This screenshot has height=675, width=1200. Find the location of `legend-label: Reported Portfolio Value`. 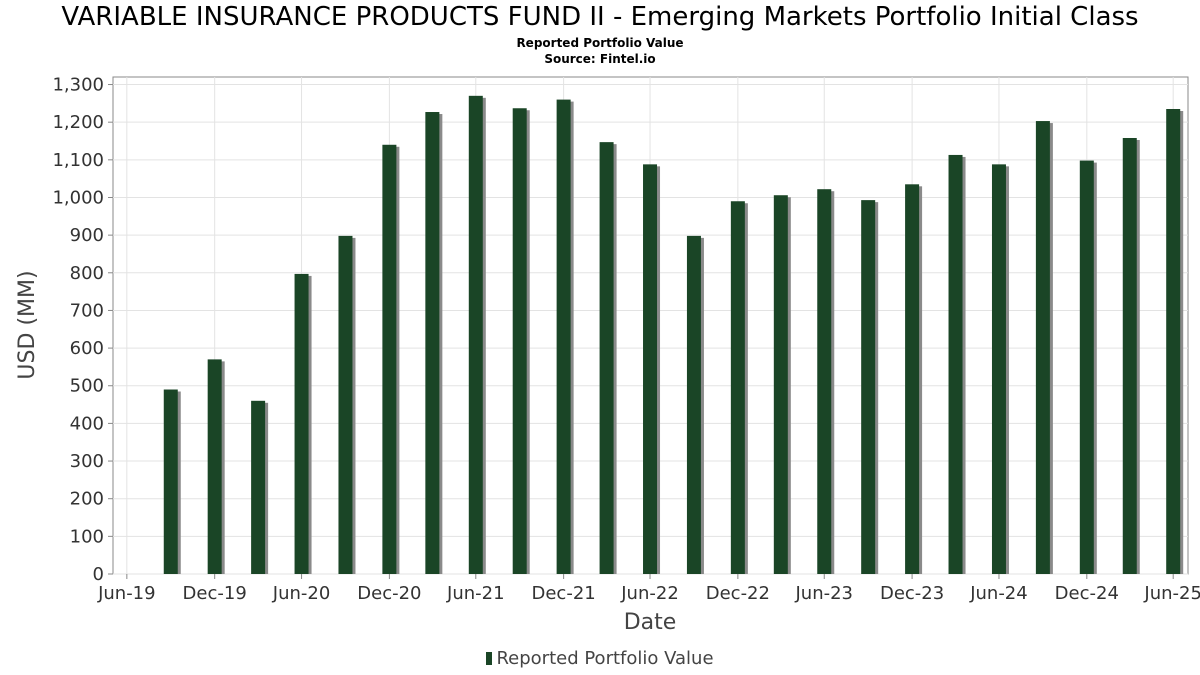

legend-label: Reported Portfolio Value is located at coordinates (605, 658).